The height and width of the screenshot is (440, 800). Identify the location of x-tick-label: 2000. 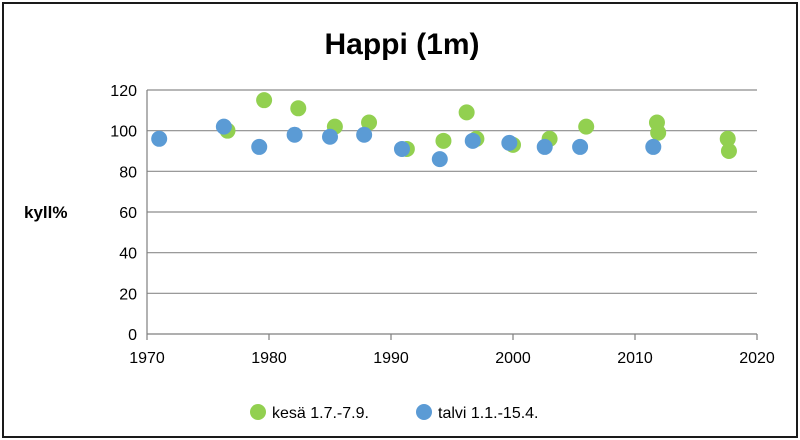
(513, 358).